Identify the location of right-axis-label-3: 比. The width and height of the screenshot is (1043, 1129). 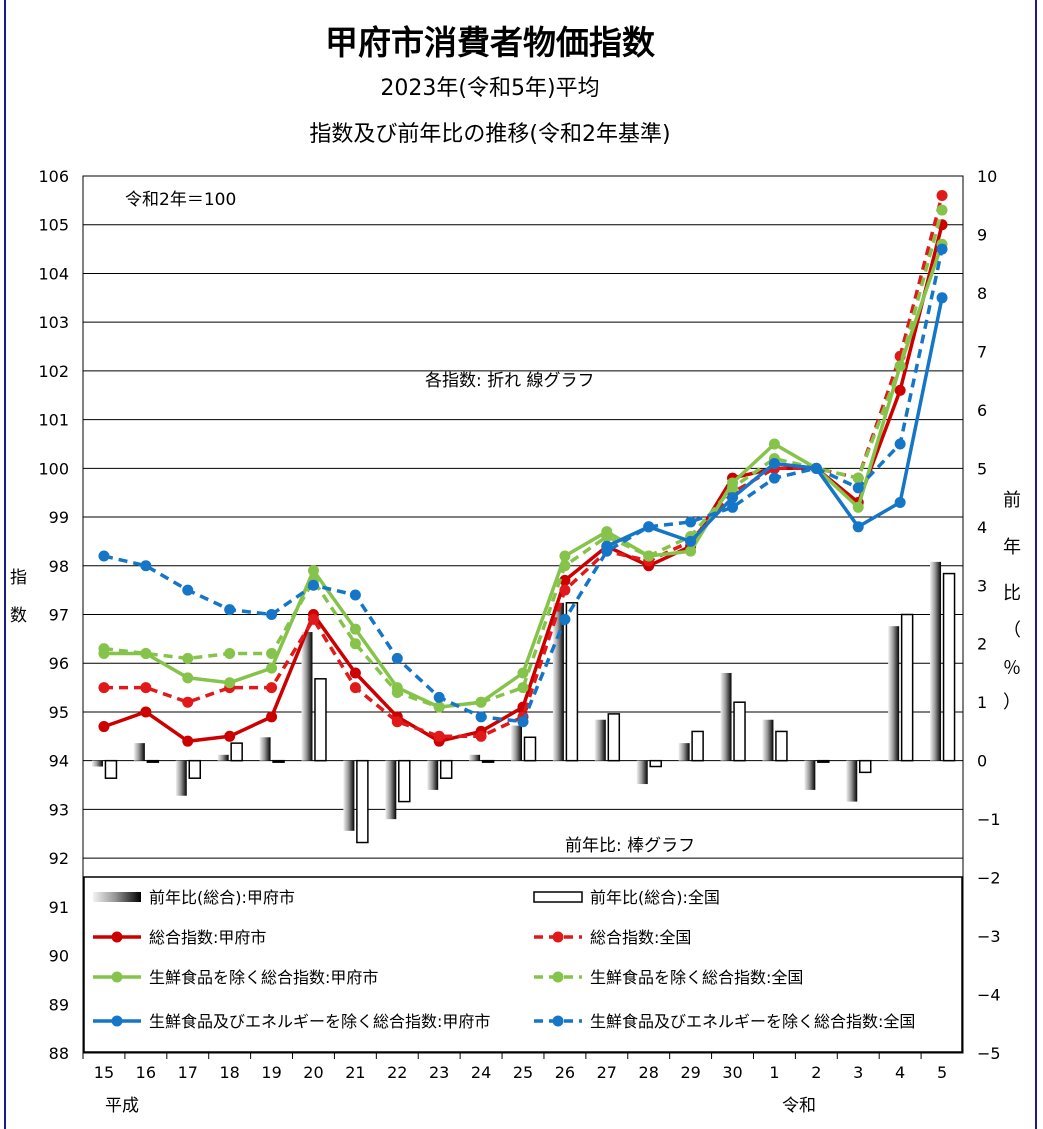
(1012, 593).